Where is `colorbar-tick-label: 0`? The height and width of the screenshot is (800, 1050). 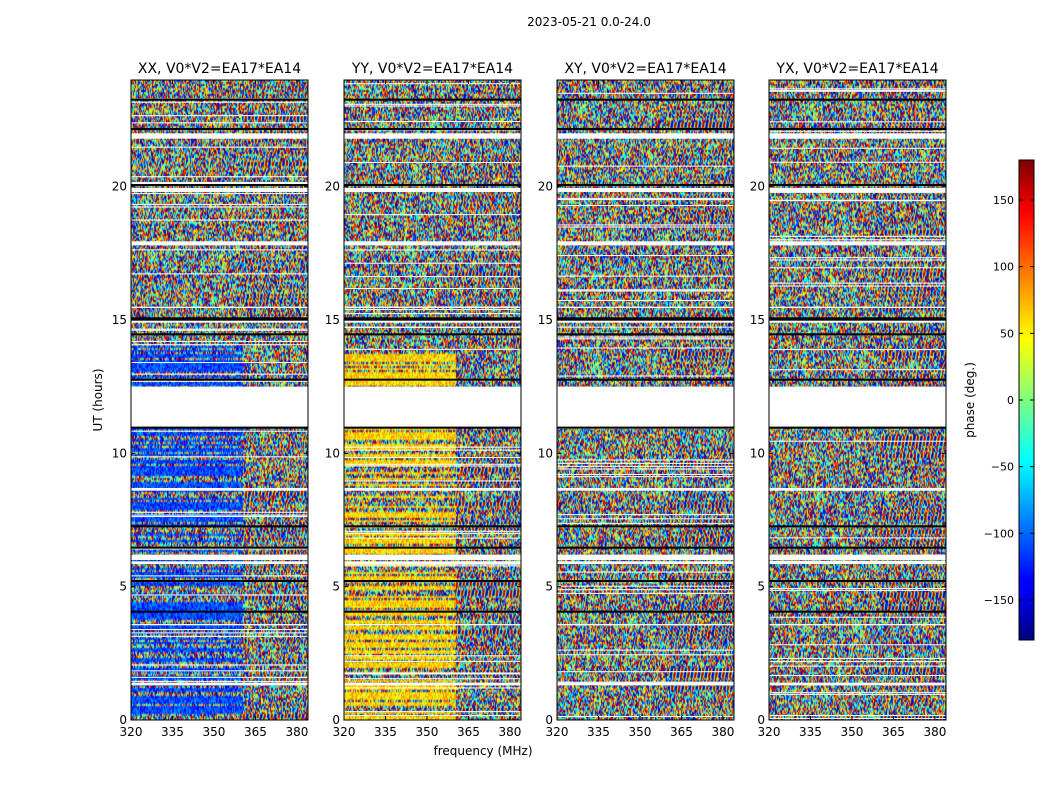
colorbar-tick-label: 0 is located at coordinates (1010, 400).